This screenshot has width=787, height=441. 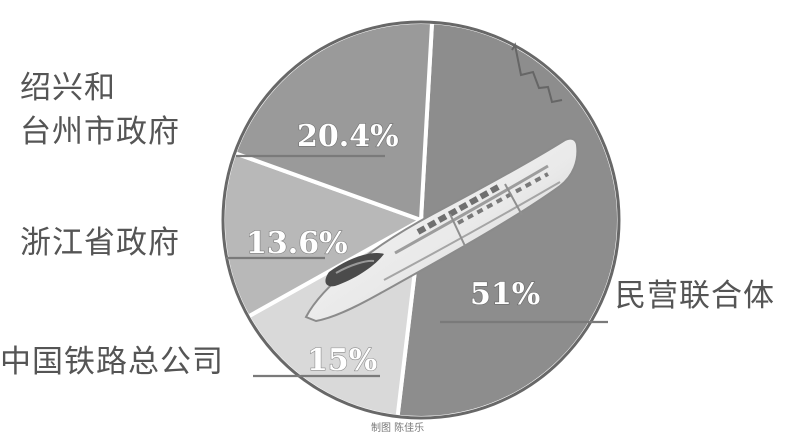 I want to click on legend-label-shaoxing-line2: 台州市政府, so click(x=100, y=132).